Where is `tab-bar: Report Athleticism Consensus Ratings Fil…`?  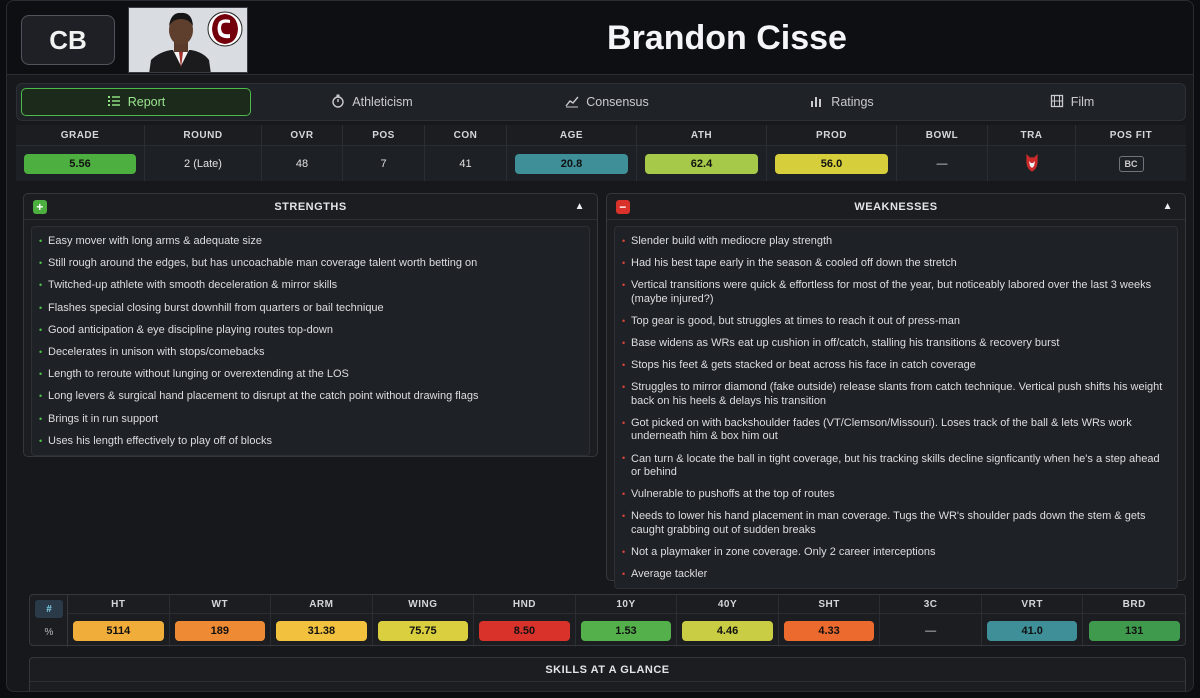 tab-bar: Report Athleticism Consensus Ratings Fil… is located at coordinates (601, 102).